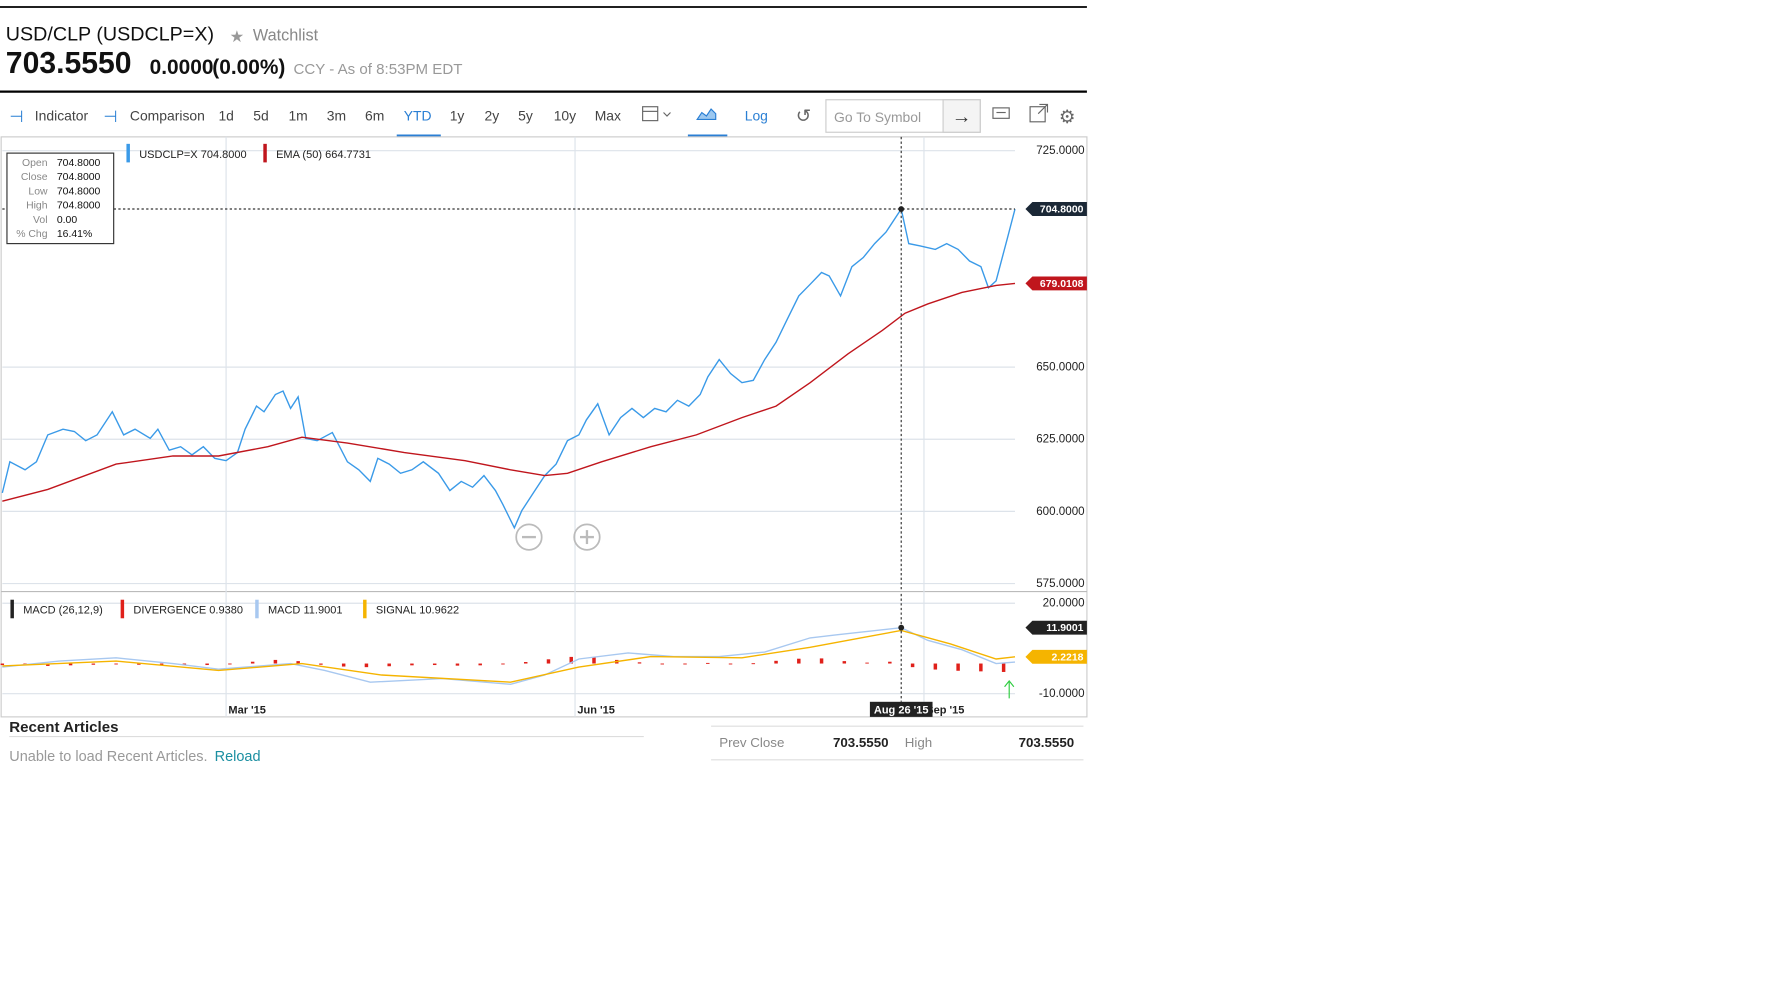 This screenshot has height=1008, width=1792. What do you see at coordinates (108, 757) in the screenshot?
I see `articles-message: Unable to load Recent Articles.` at bounding box center [108, 757].